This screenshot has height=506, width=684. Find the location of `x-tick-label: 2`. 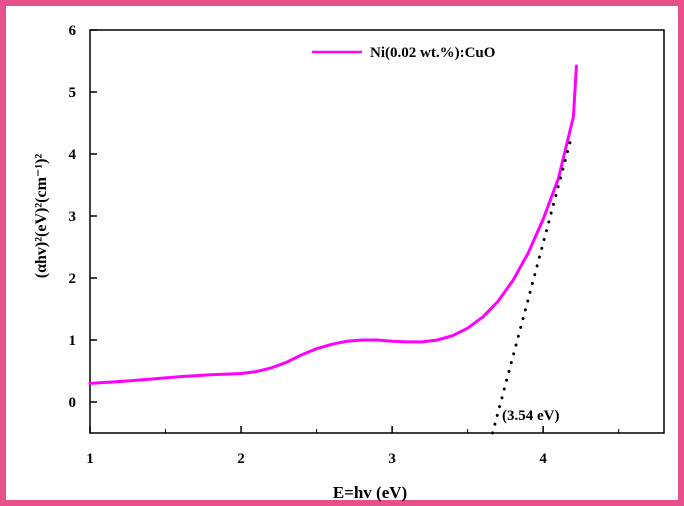

x-tick-label: 2 is located at coordinates (241, 459).